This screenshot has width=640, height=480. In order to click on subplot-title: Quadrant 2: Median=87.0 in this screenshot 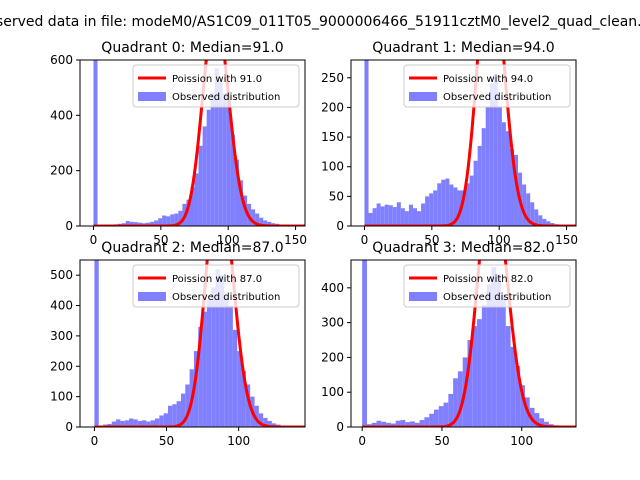, I will do `click(192, 248)`.